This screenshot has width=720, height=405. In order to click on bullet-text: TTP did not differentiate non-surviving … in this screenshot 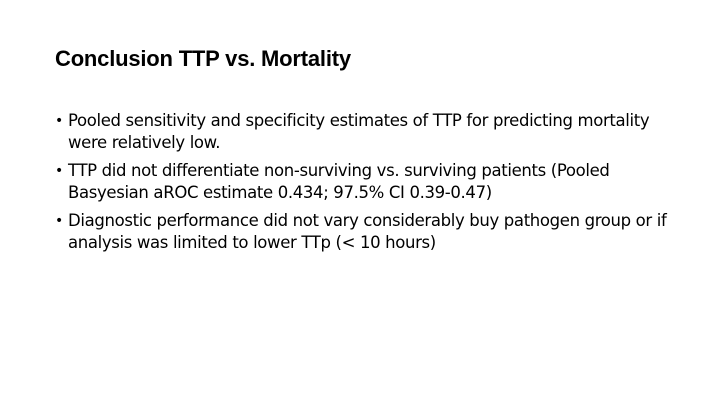, I will do `click(339, 181)`.